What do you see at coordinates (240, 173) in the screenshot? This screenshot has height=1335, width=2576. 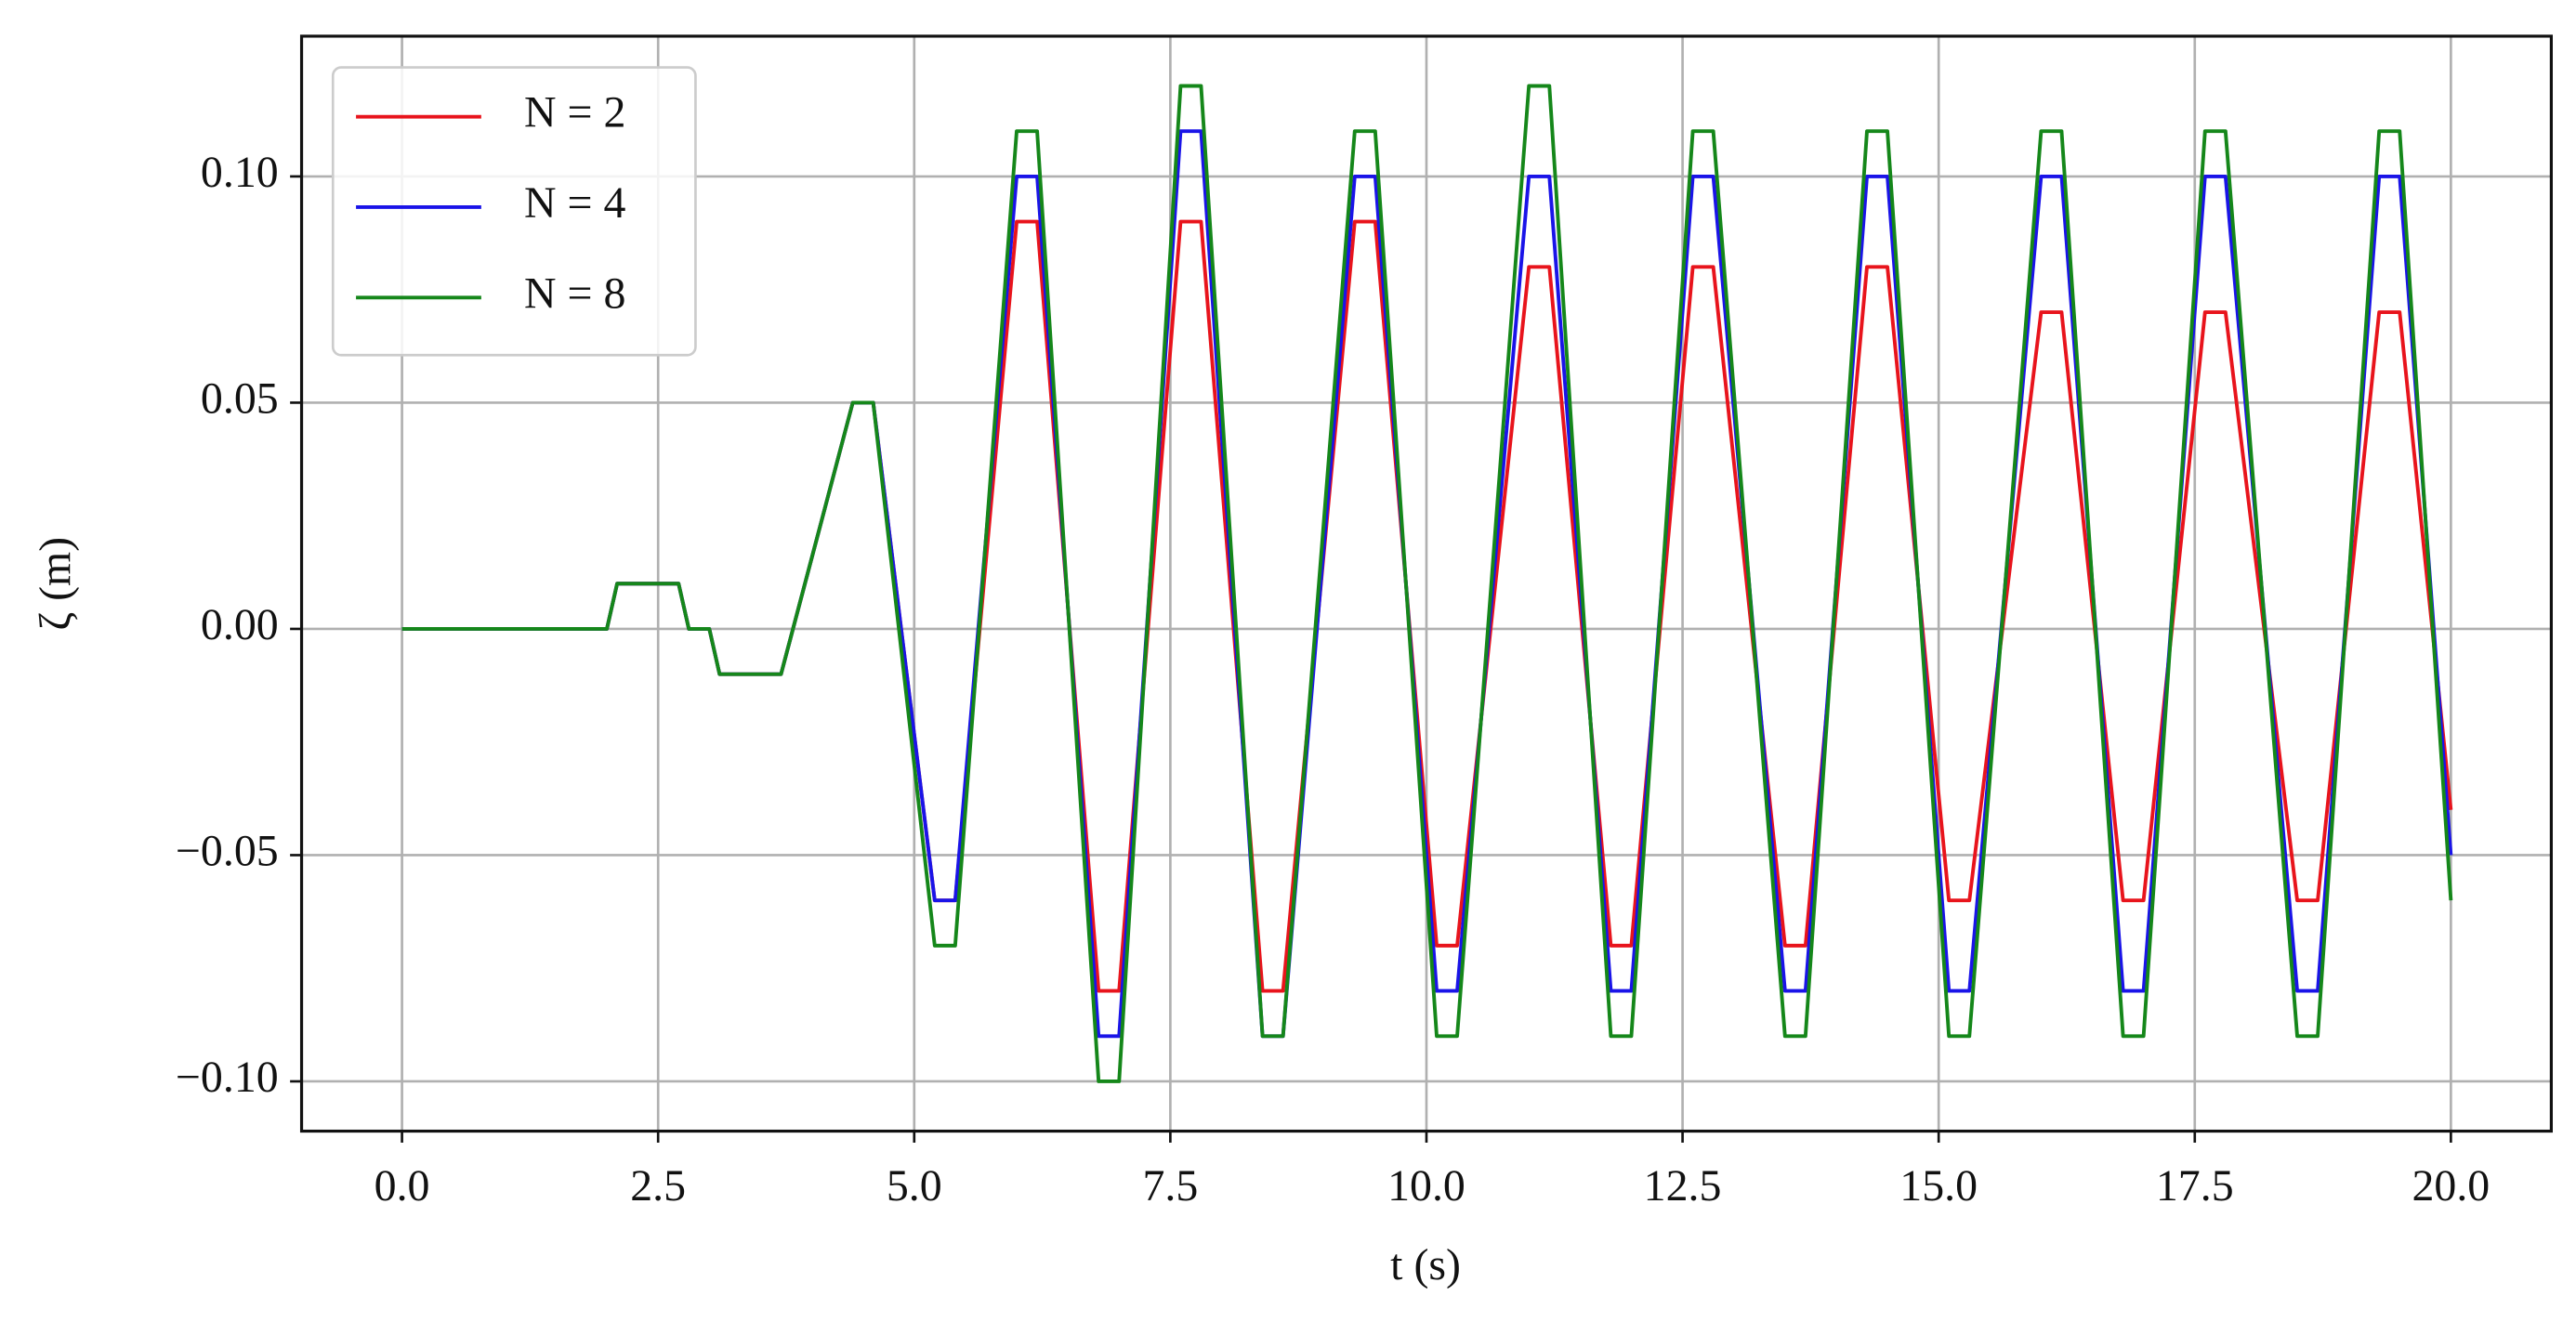 I see `y-tick-label: 0.10` at bounding box center [240, 173].